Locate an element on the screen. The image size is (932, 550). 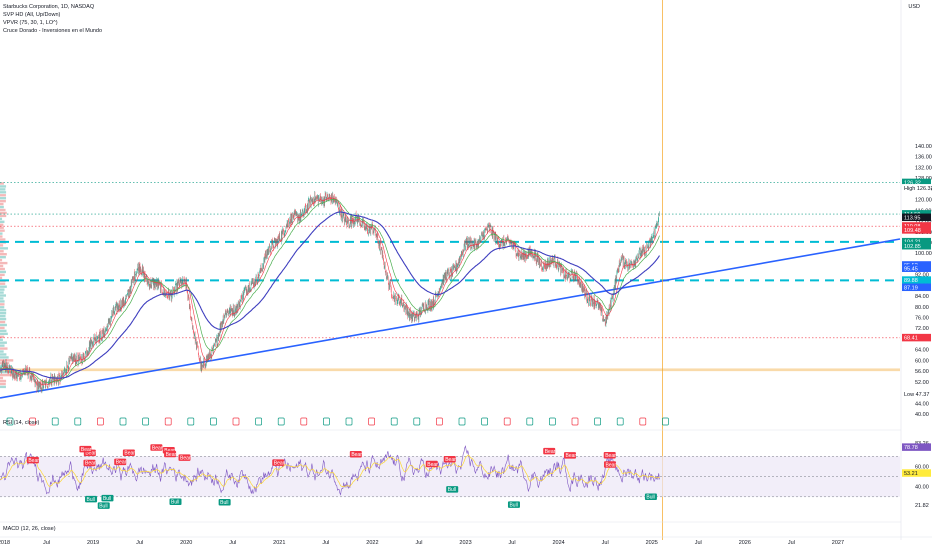
indicator-svp-label: SVP HD (All, Up/Down) is located at coordinates (32, 15).